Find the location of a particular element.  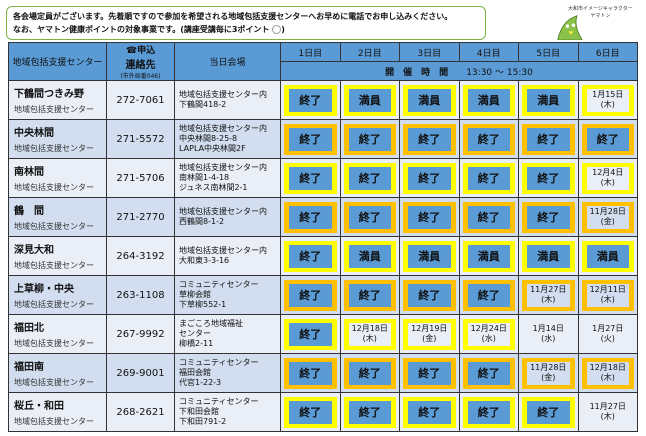

date-frame: 12月11日 (木) is located at coordinates (607, 295).